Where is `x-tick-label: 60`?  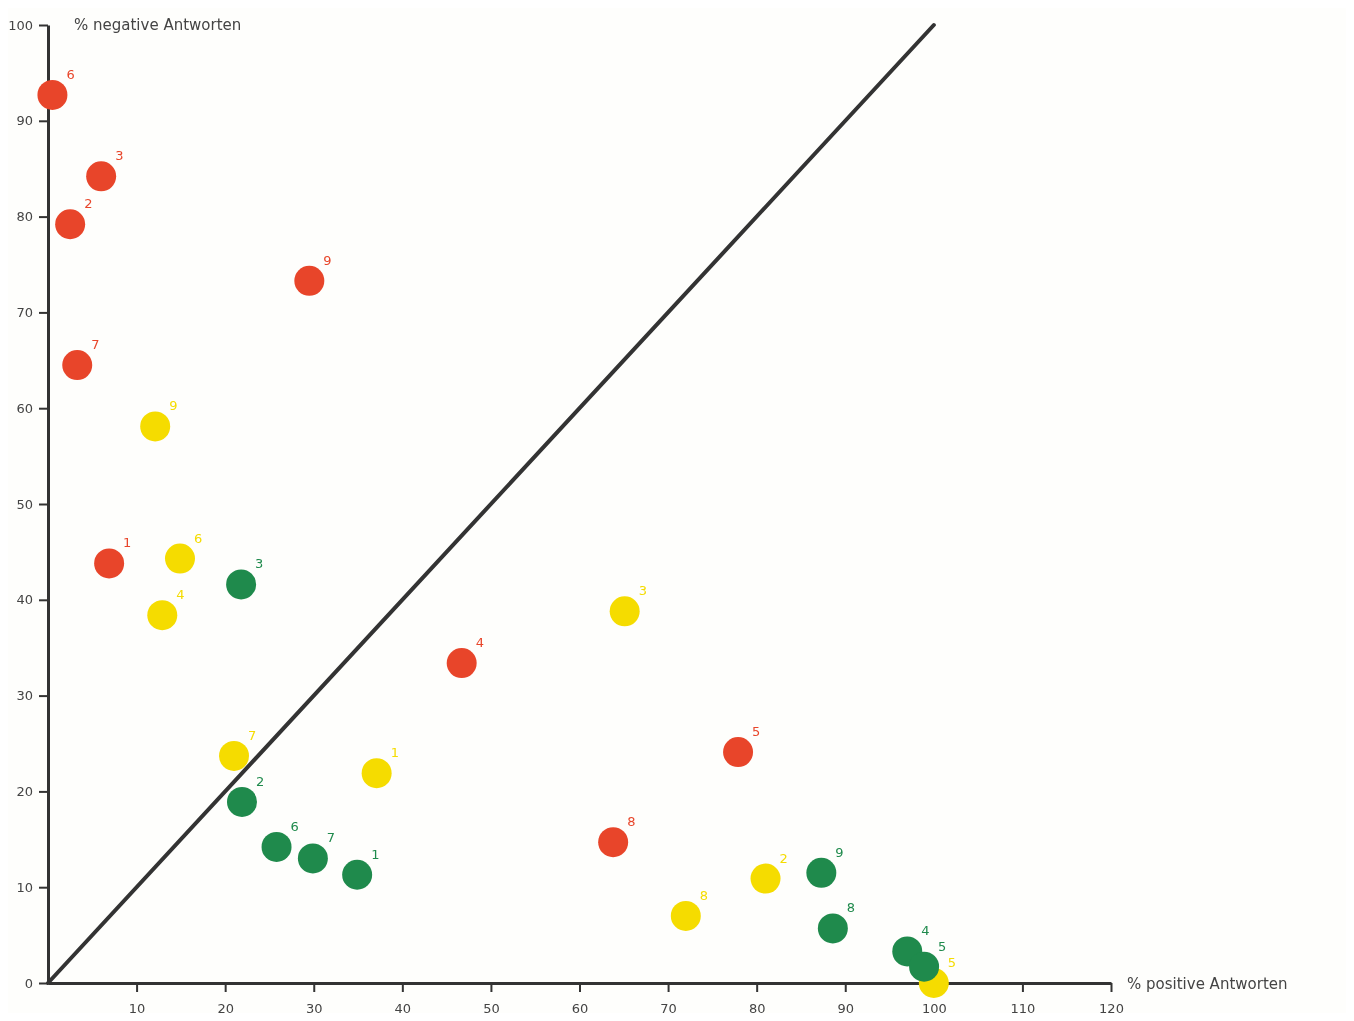
x-tick-label: 60 is located at coordinates (580, 1009).